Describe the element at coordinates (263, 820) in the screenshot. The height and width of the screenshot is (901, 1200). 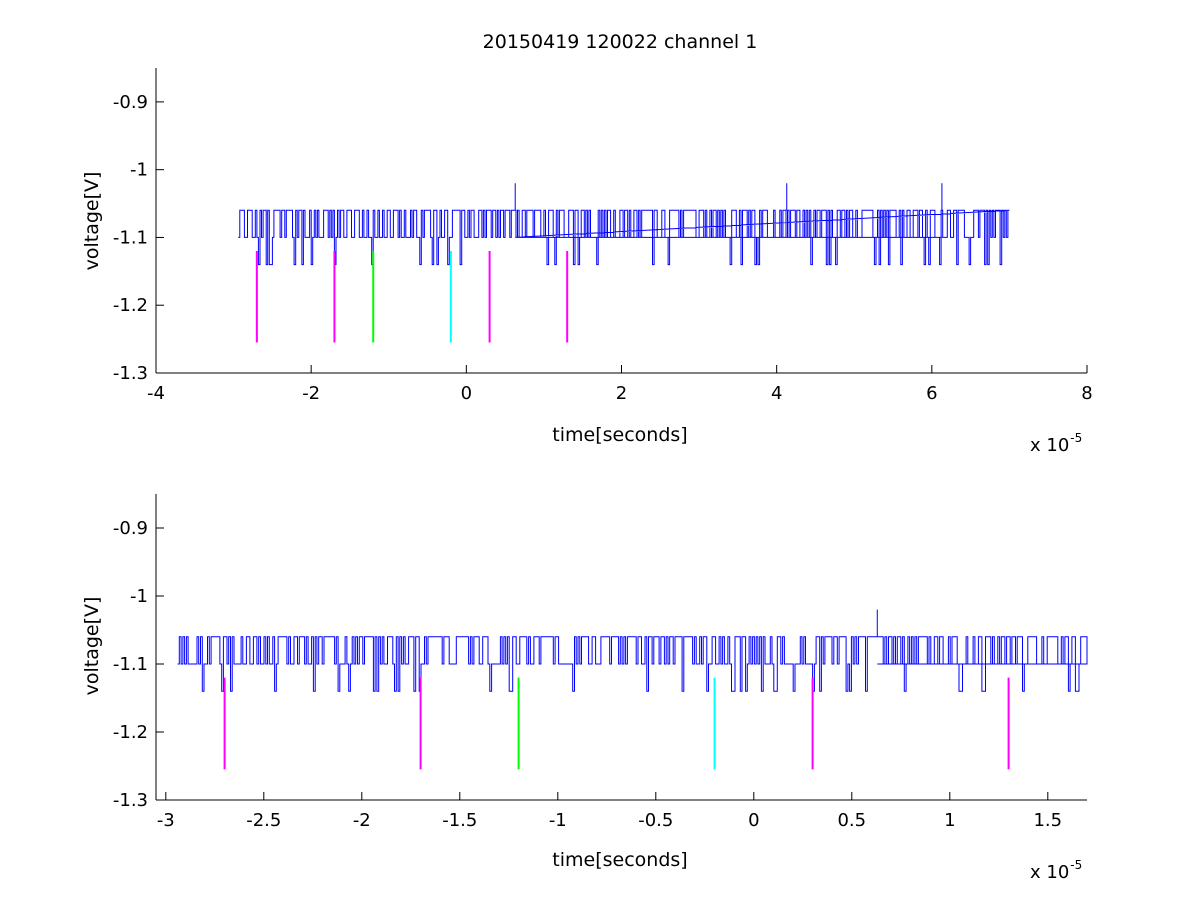
I see `x-tick-label: -2.5` at that location.